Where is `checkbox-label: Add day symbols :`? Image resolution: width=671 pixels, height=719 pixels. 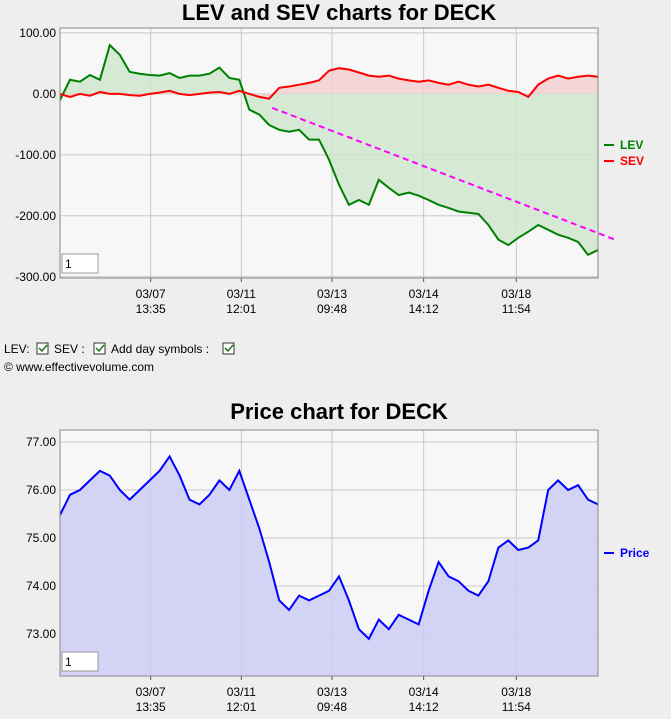 checkbox-label: Add day symbols : is located at coordinates (160, 349).